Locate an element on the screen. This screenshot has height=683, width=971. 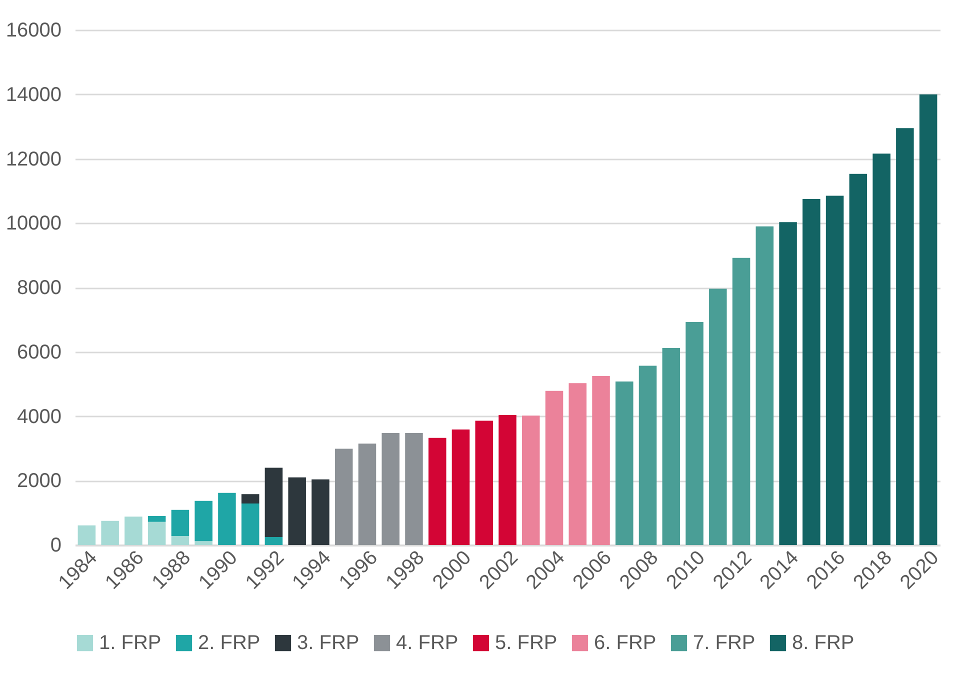
y-tick-label: 12000 is located at coordinates (34, 159).